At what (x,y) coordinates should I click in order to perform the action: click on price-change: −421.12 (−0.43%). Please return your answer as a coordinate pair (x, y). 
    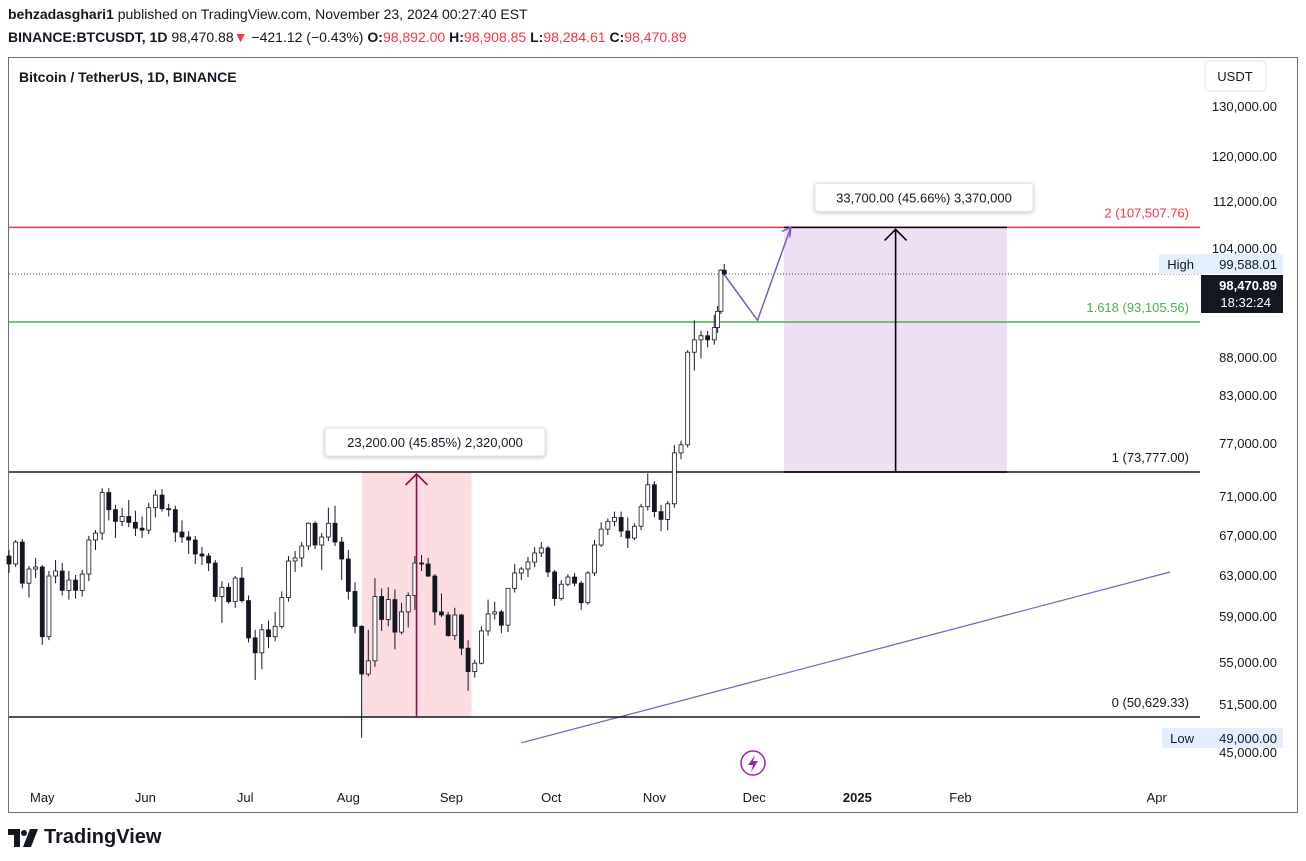
    Looking at the image, I should click on (307, 37).